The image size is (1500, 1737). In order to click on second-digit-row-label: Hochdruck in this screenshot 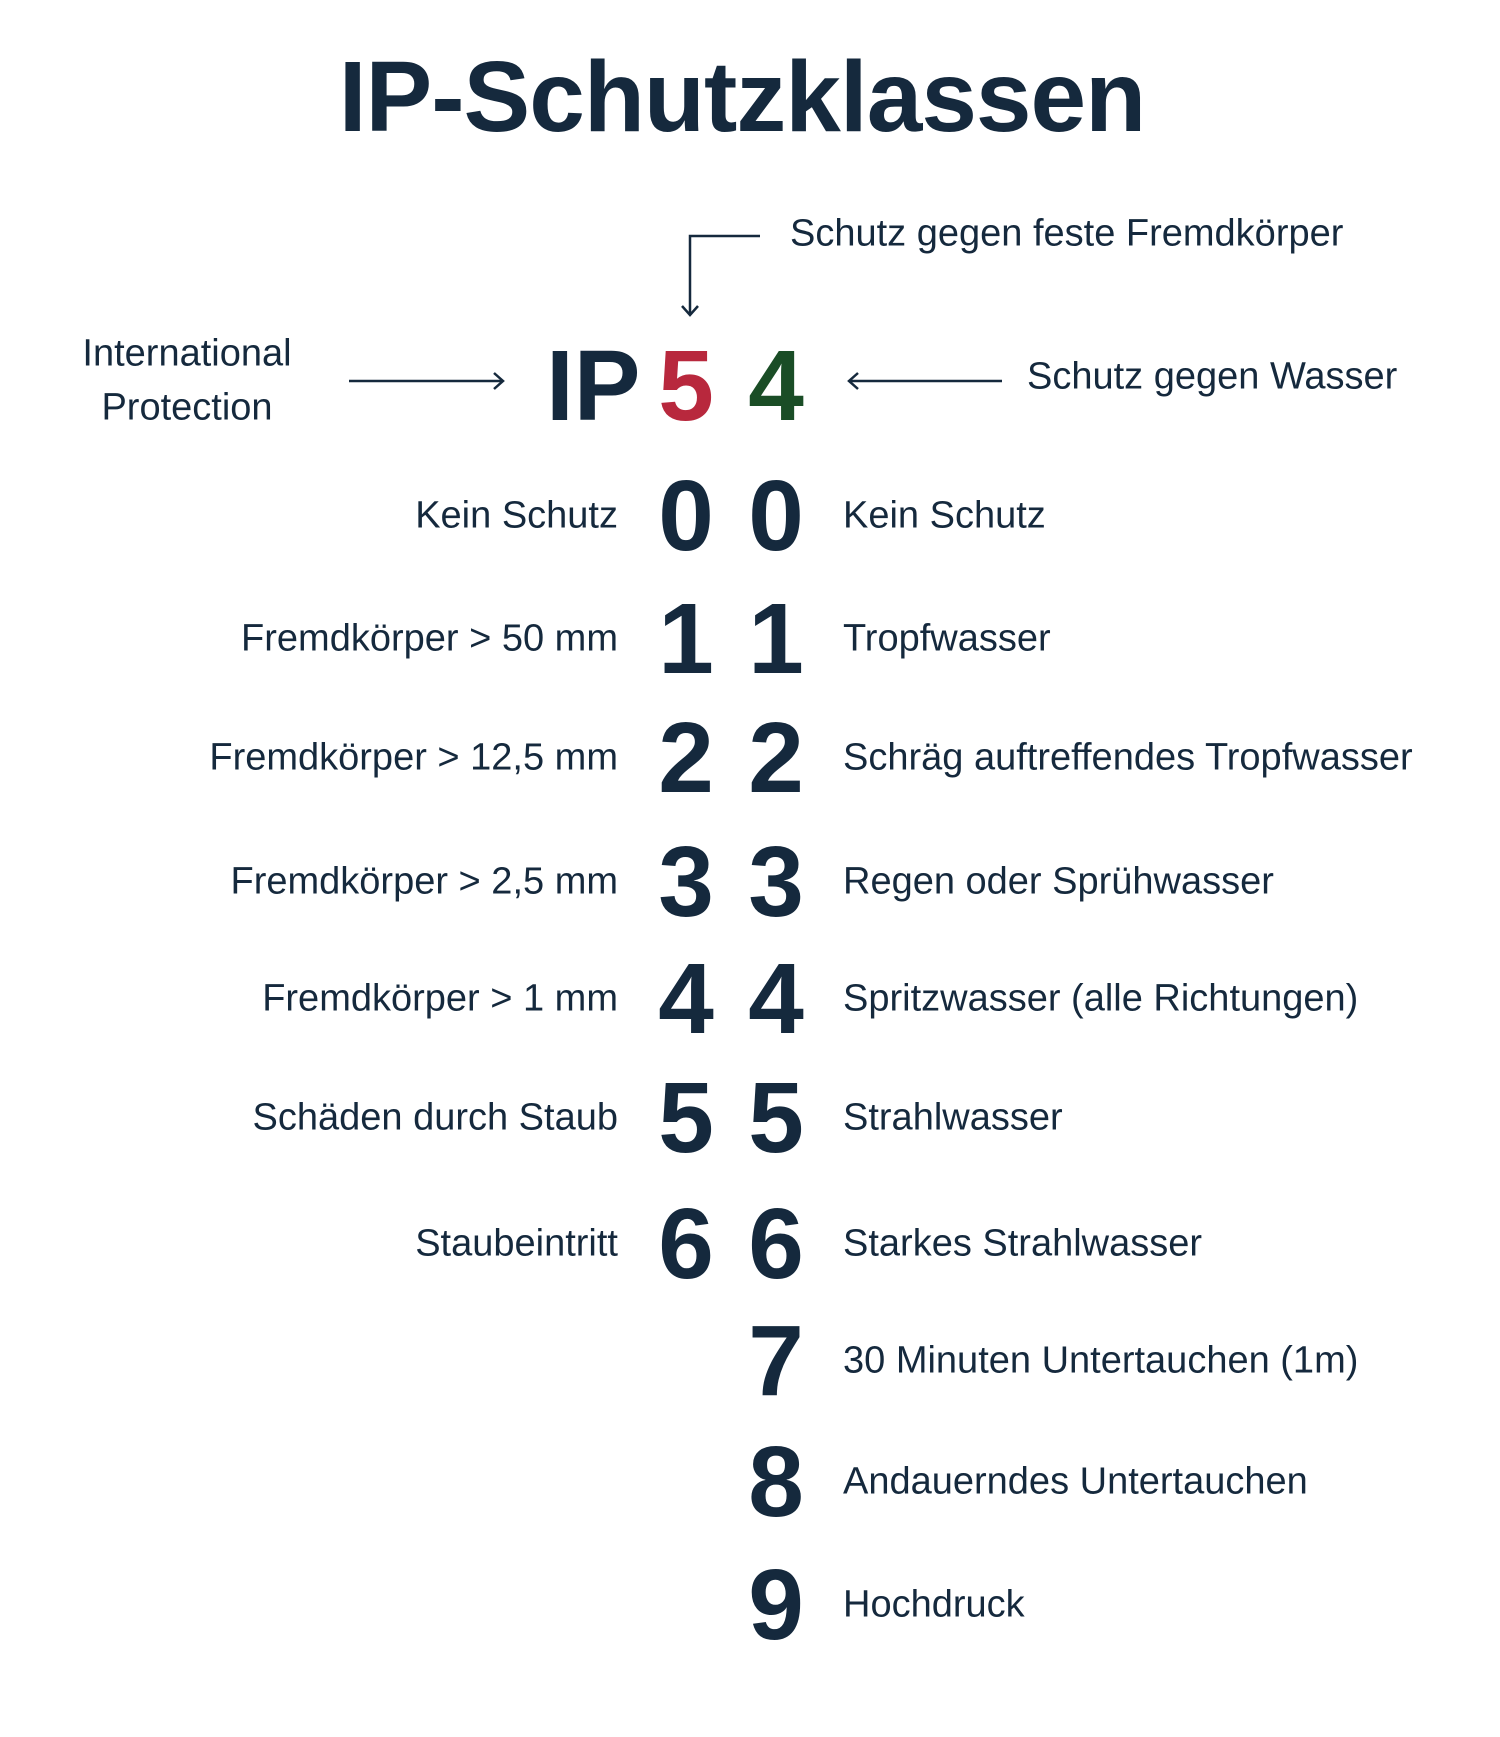, I will do `click(934, 1604)`.